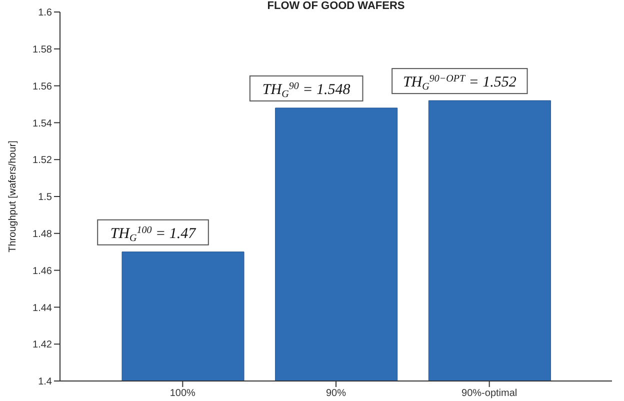 The height and width of the screenshot is (401, 624). Describe the element at coordinates (42, 124) in the screenshot. I see `y-tick-label: 1.54` at that location.